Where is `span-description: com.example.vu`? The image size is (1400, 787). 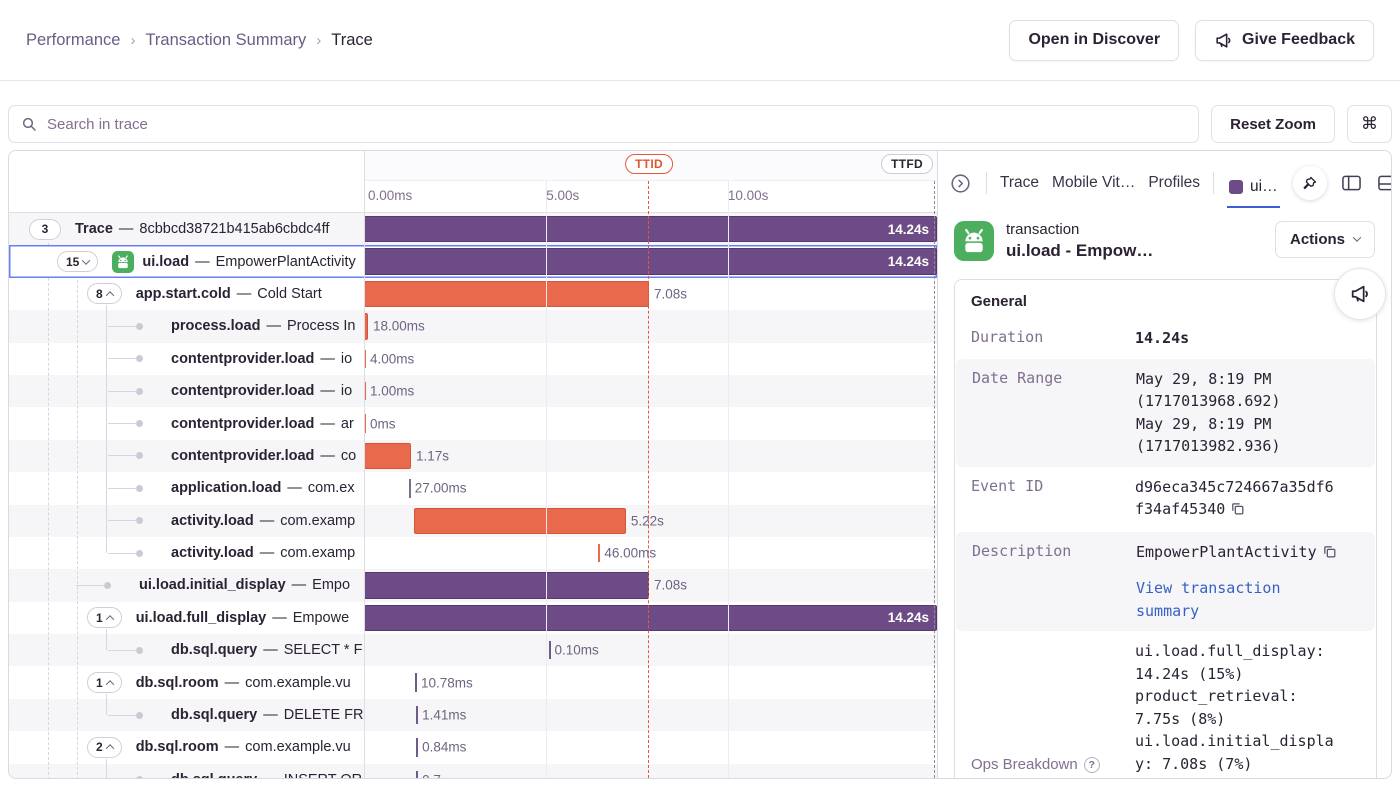 span-description: com.example.vu is located at coordinates (298, 682).